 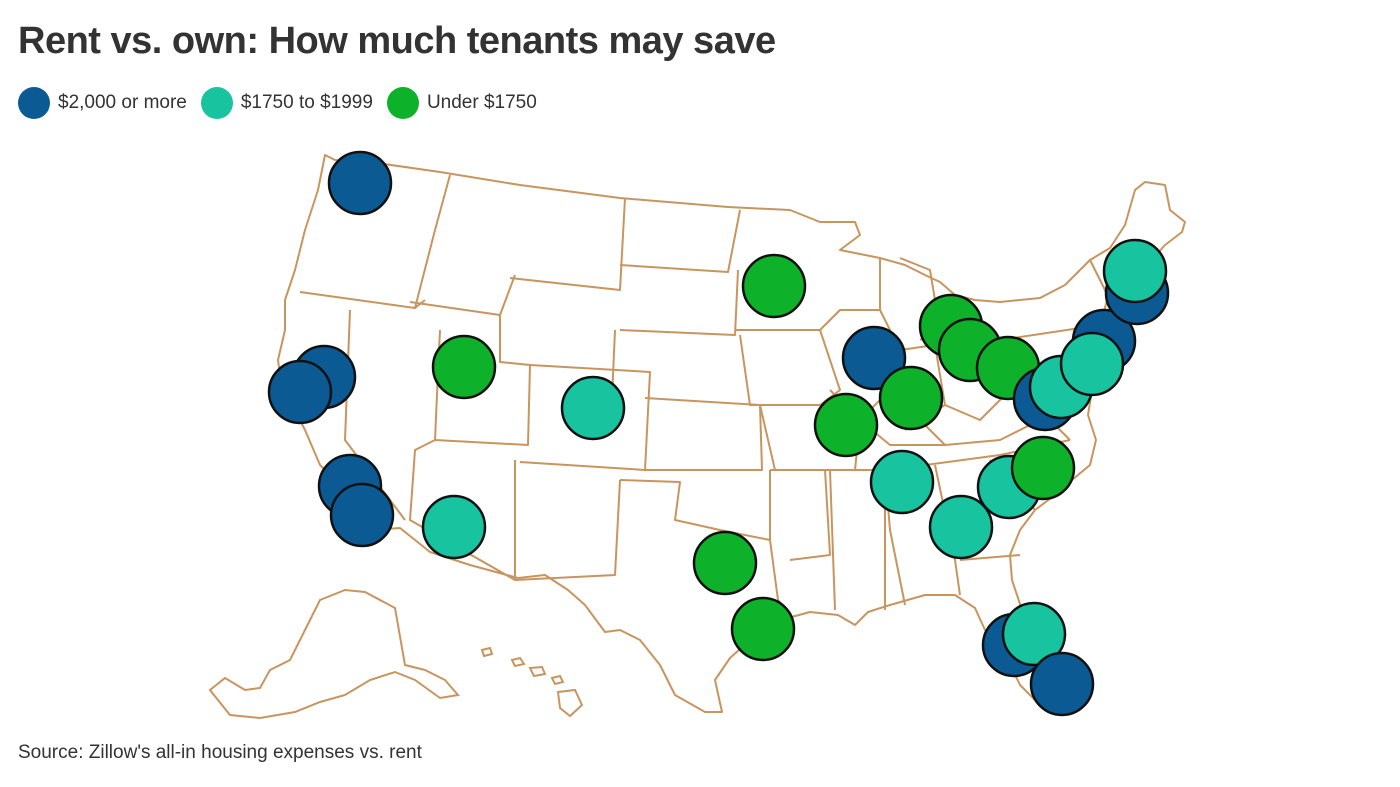 What do you see at coordinates (360, 183) in the screenshot?
I see `marker-seattle-wa` at bounding box center [360, 183].